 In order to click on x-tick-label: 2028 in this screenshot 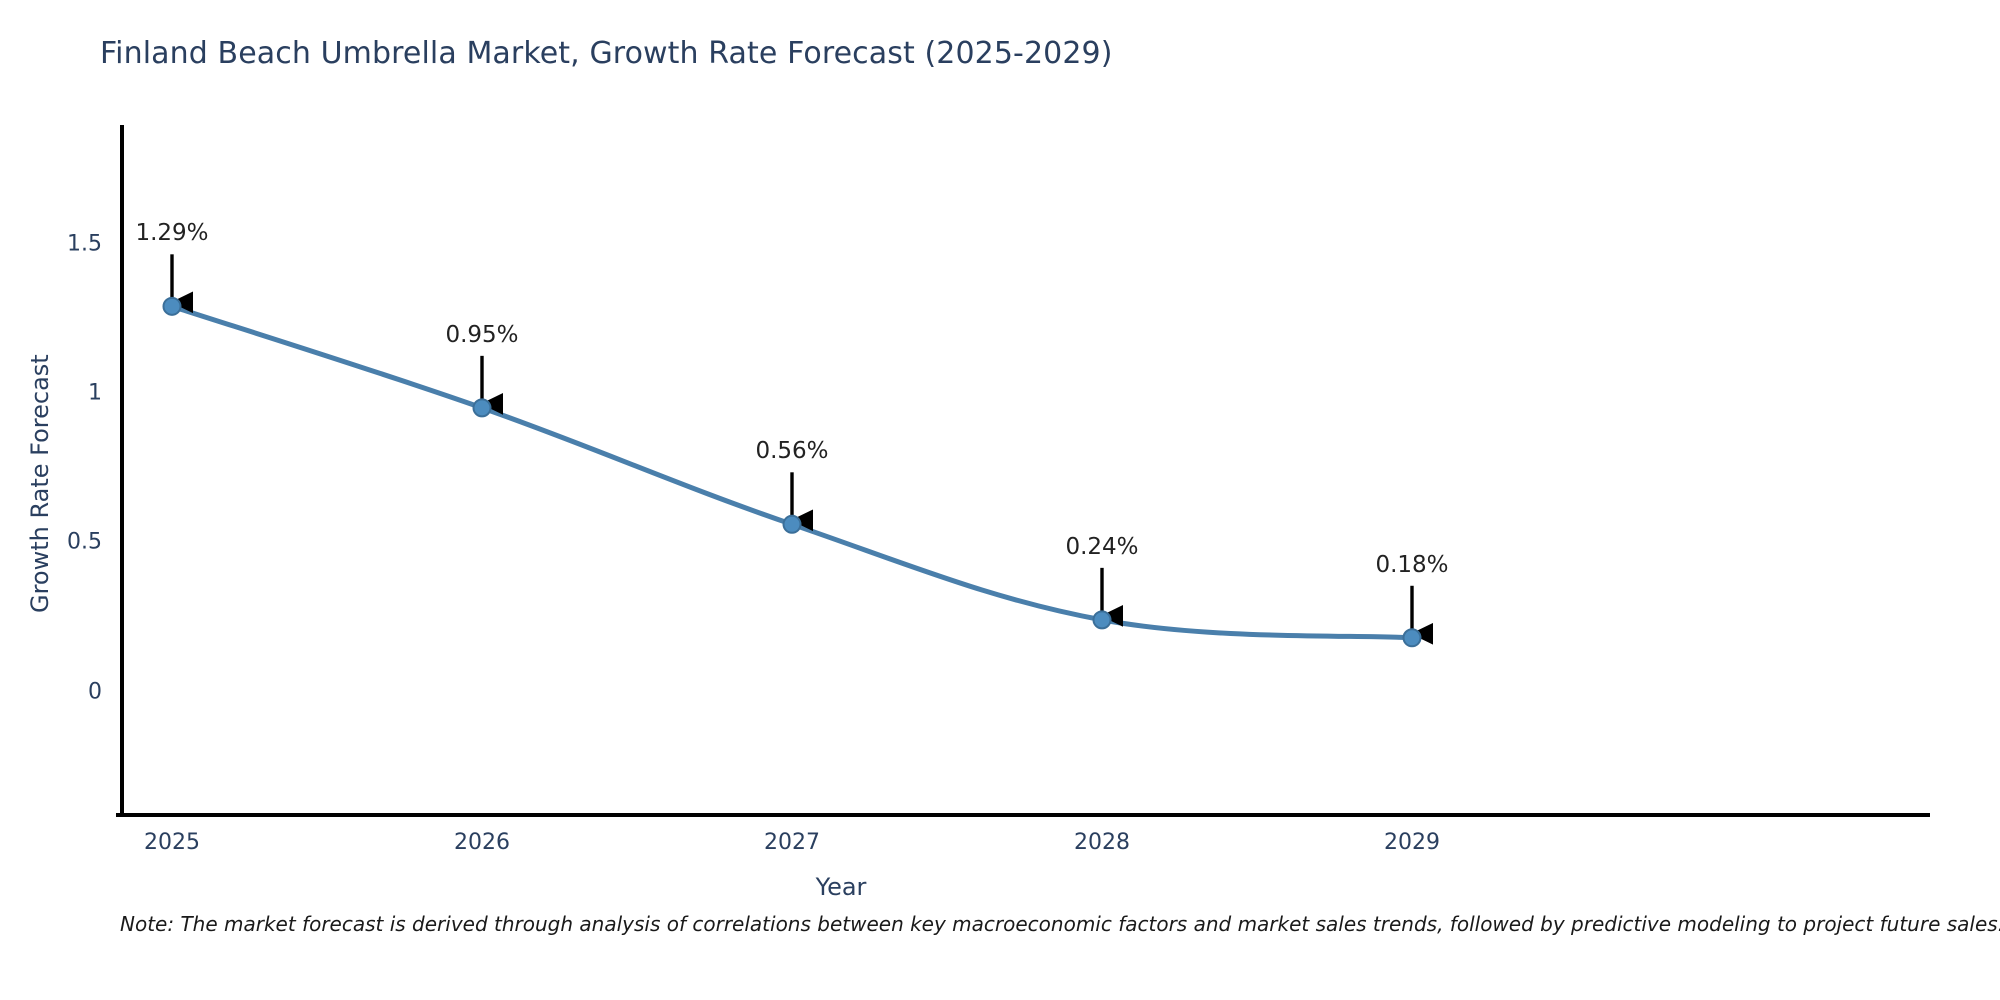, I will do `click(1102, 842)`.